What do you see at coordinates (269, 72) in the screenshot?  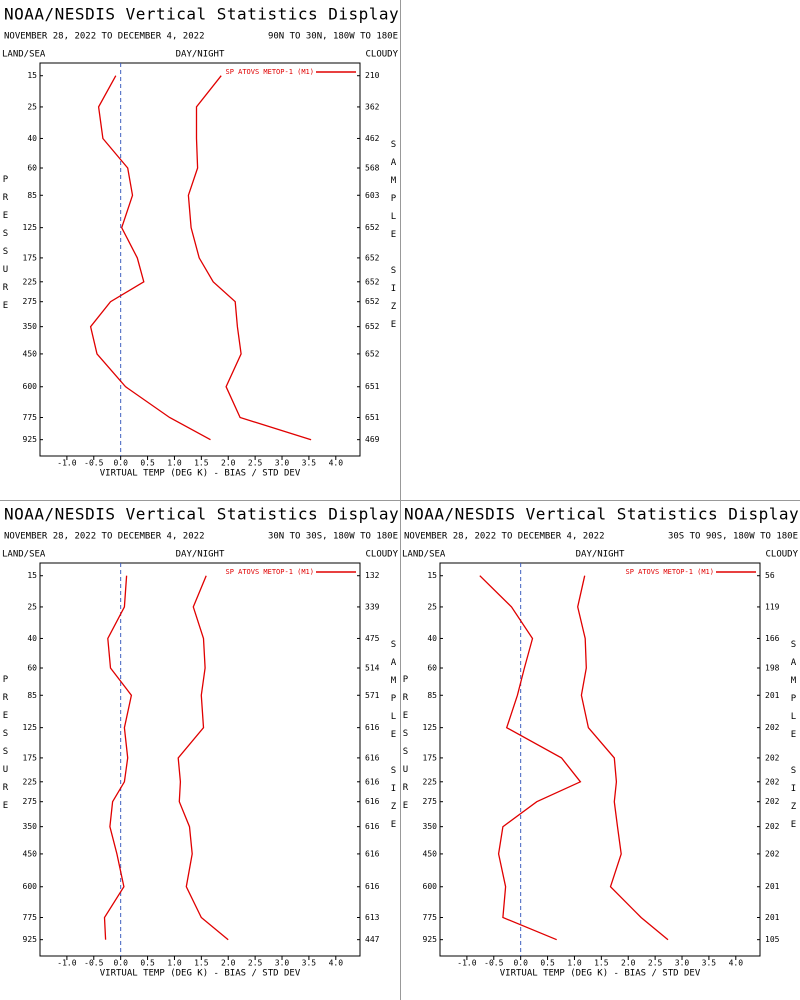 I see `legend-label: SP ATOVS METOP-1 (M1)` at bounding box center [269, 72].